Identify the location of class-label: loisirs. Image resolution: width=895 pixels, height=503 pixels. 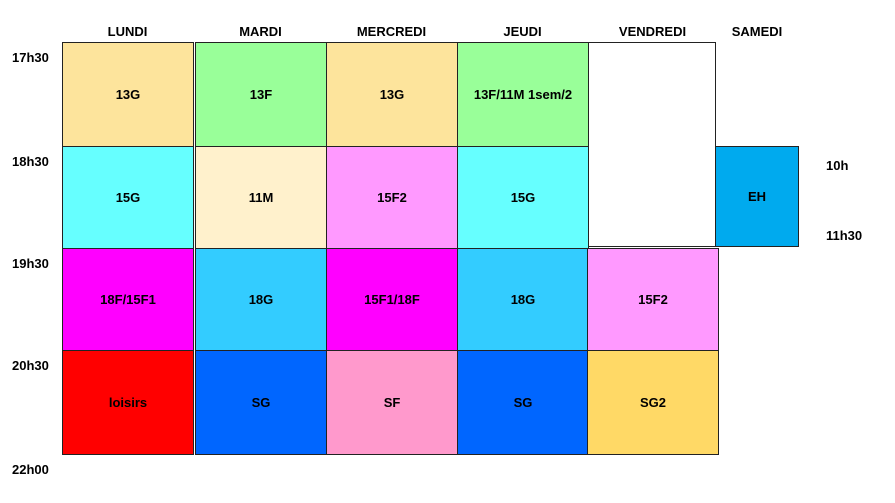
(128, 402).